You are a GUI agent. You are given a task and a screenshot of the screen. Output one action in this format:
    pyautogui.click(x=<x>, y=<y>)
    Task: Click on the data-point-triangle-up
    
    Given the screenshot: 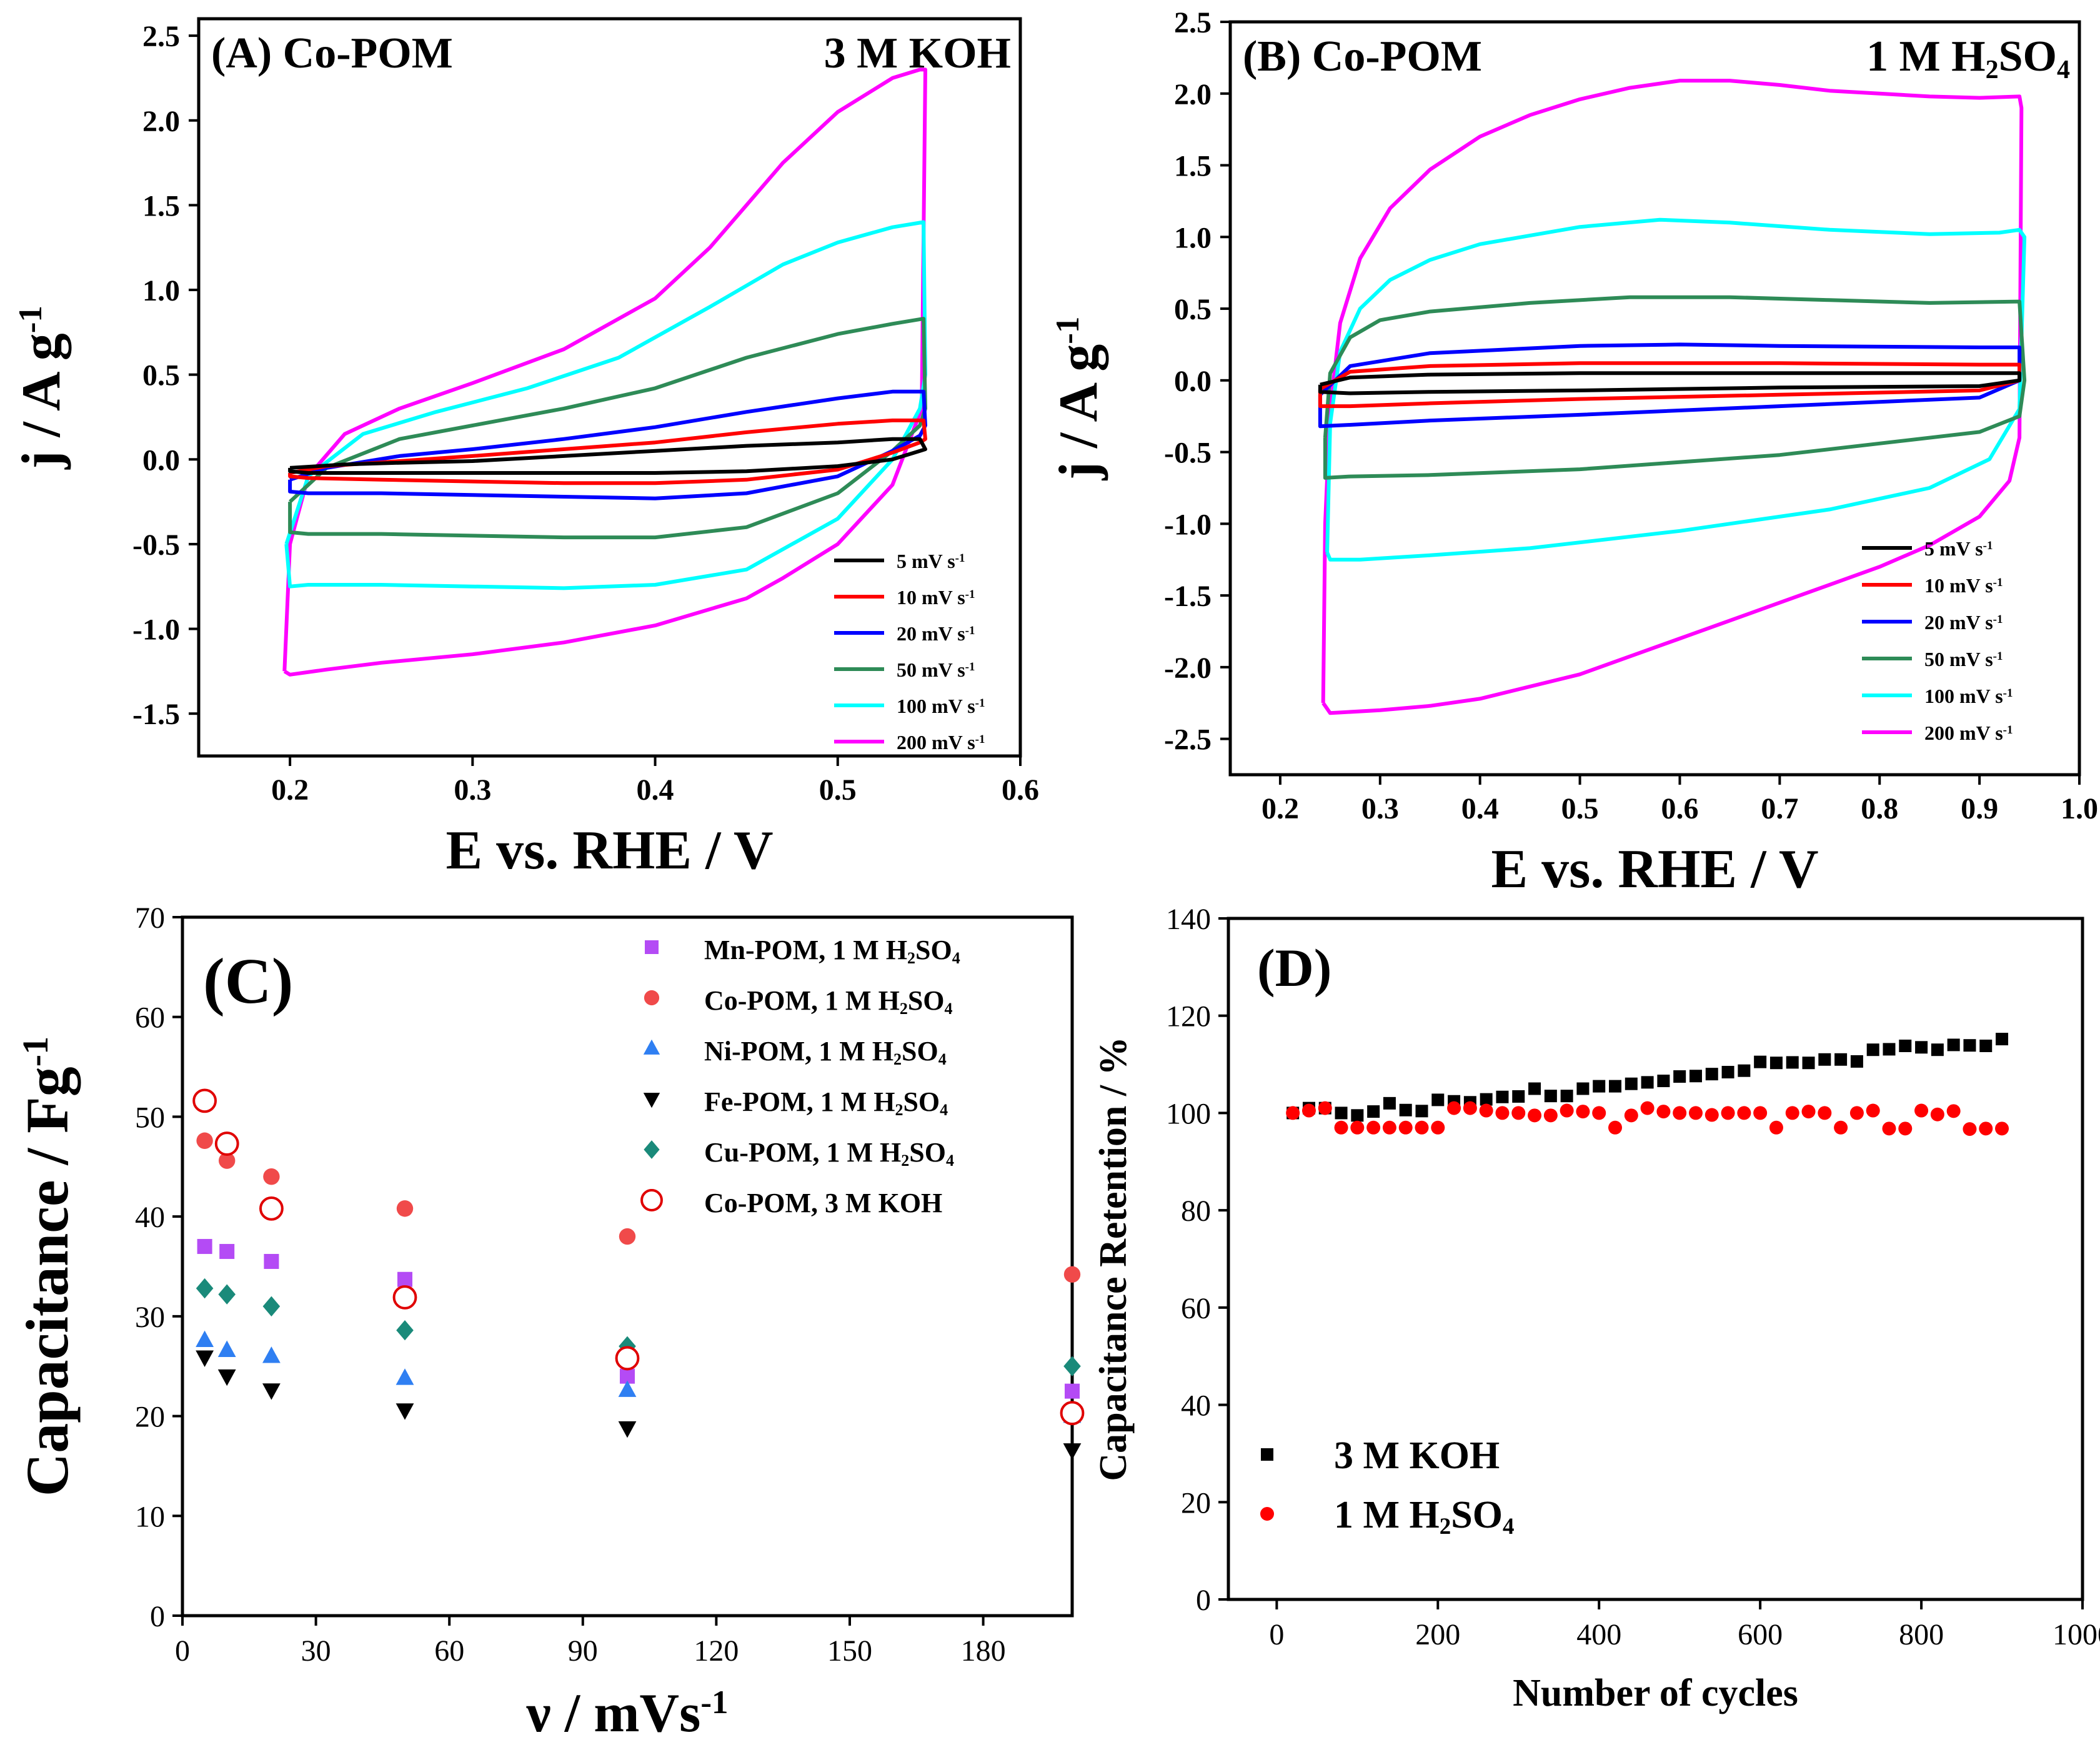 What is the action you would take?
    pyautogui.click(x=627, y=1388)
    